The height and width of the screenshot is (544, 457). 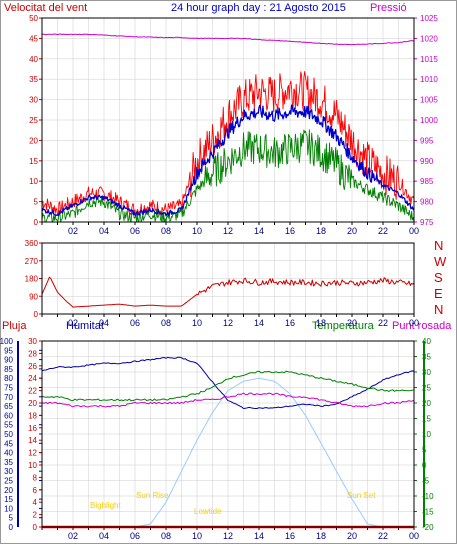 What do you see at coordinates (228, 39) in the screenshot?
I see `pressure-line` at bounding box center [228, 39].